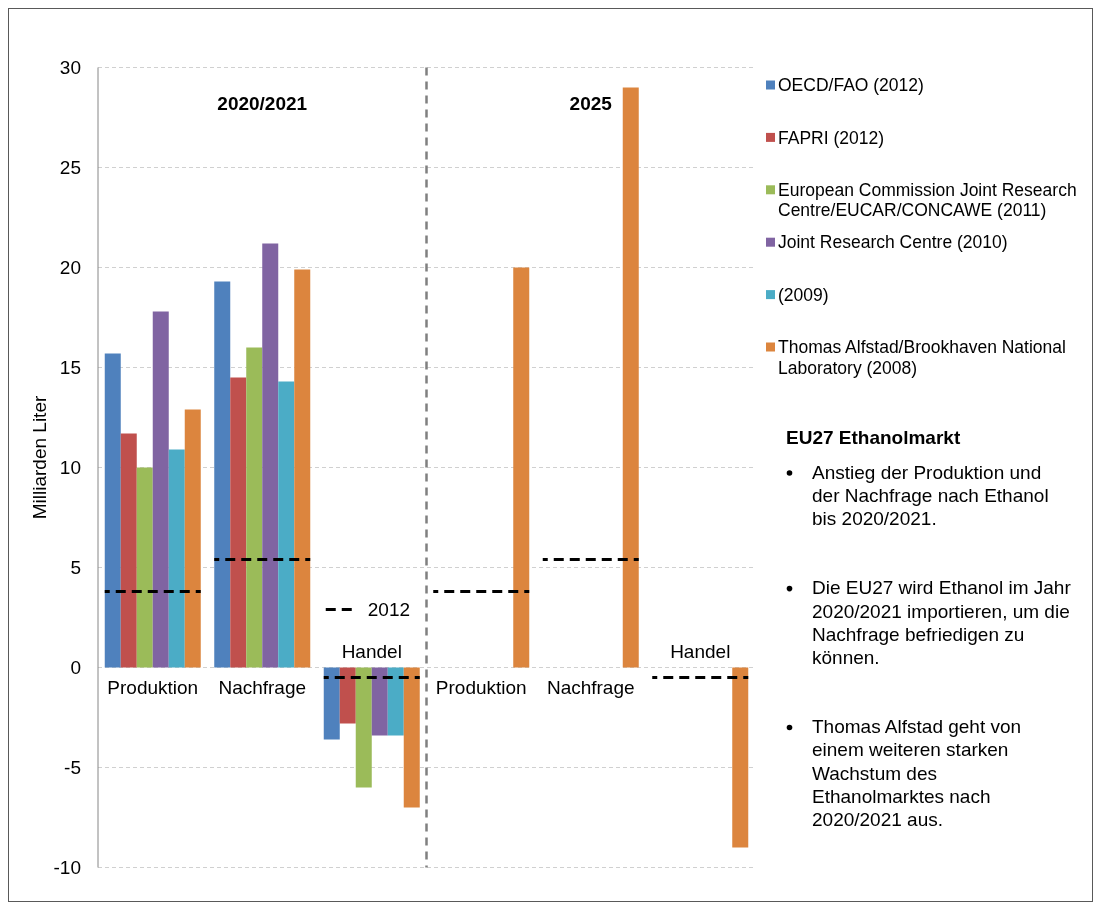 The height and width of the screenshot is (908, 1100). I want to click on legend-label: 2012, so click(389, 610).